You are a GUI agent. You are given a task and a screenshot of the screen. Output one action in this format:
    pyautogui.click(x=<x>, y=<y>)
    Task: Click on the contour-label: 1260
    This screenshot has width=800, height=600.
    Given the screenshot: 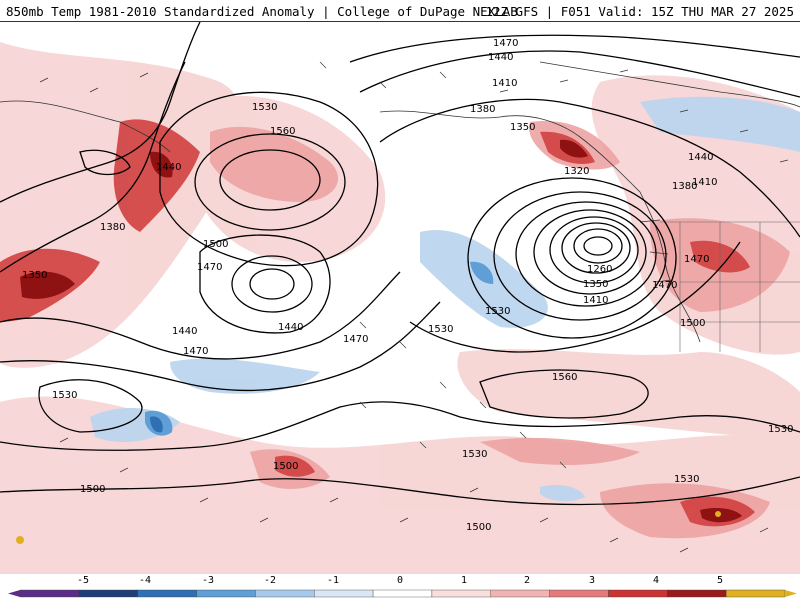 What is the action you would take?
    pyautogui.click(x=599, y=269)
    